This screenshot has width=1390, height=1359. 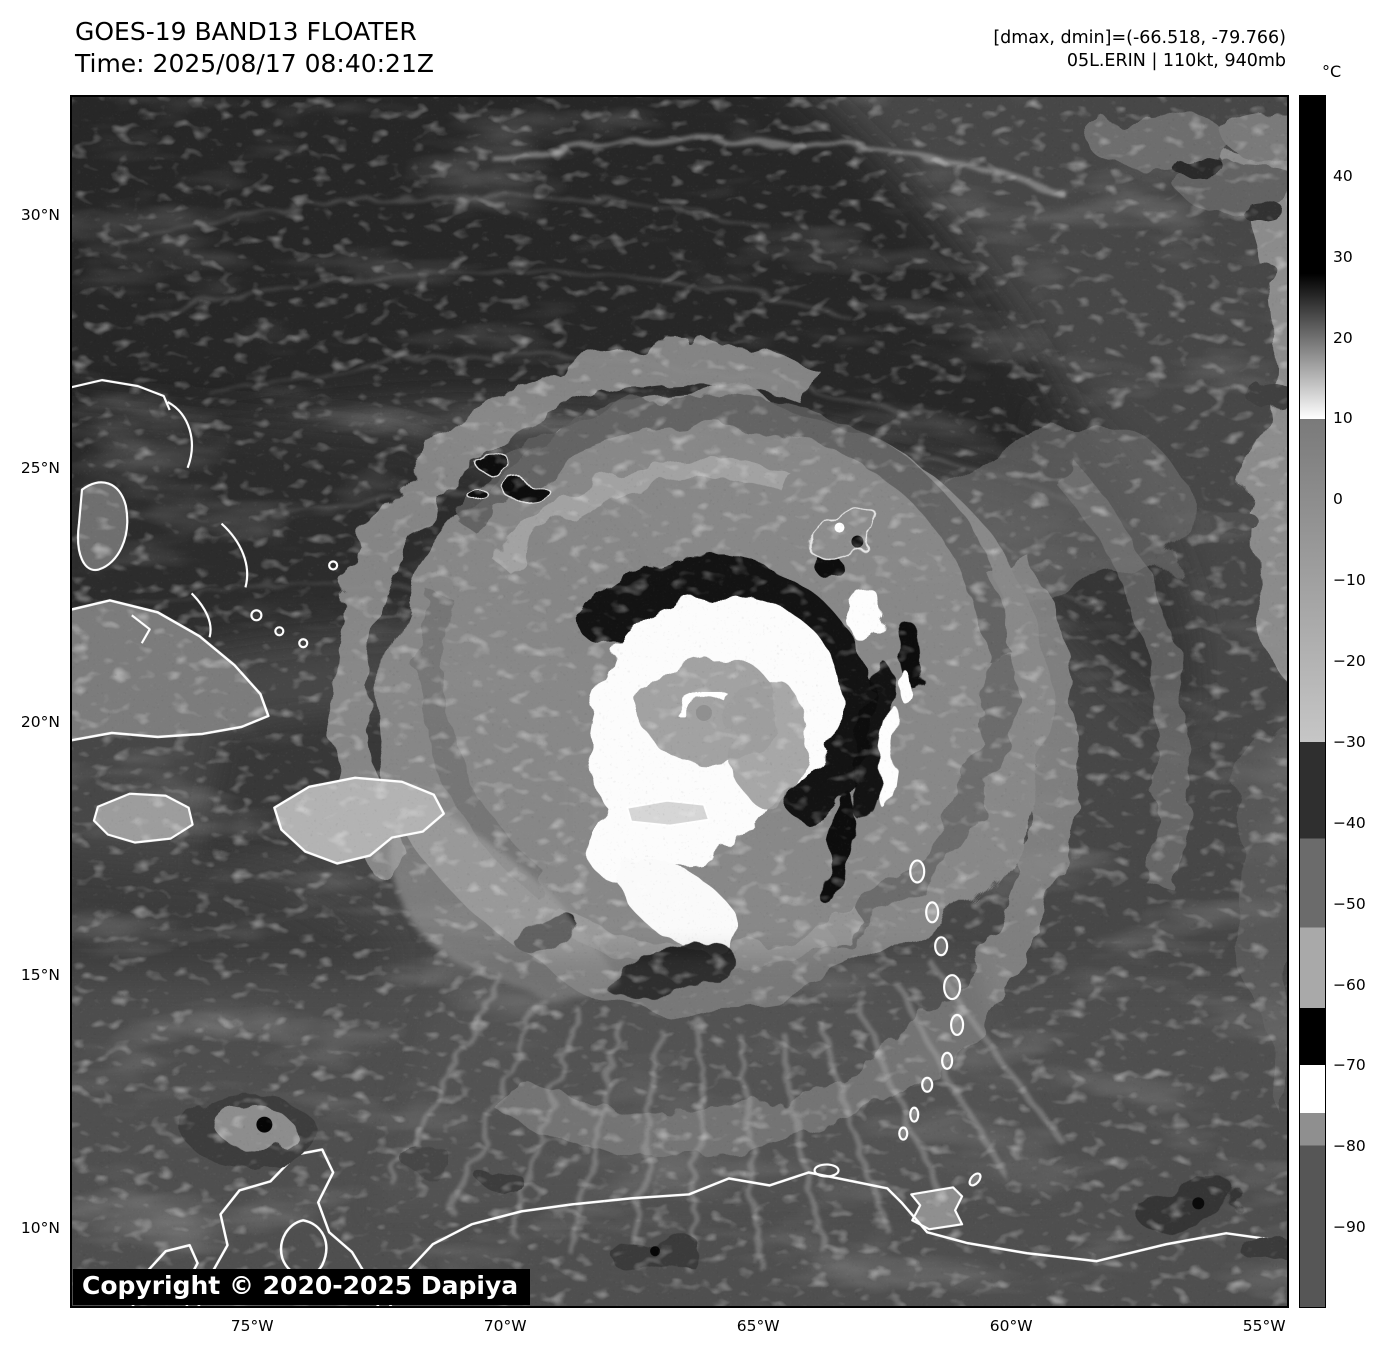 What do you see at coordinates (252, 1326) in the screenshot?
I see `lon-axis-label: 75°W` at bounding box center [252, 1326].